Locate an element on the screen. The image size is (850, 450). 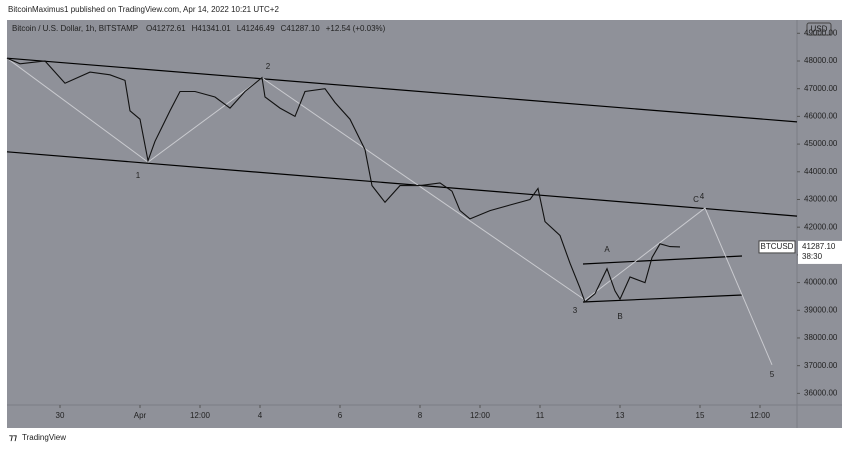
y-tick-label: 49000.00 is located at coordinates (821, 32).